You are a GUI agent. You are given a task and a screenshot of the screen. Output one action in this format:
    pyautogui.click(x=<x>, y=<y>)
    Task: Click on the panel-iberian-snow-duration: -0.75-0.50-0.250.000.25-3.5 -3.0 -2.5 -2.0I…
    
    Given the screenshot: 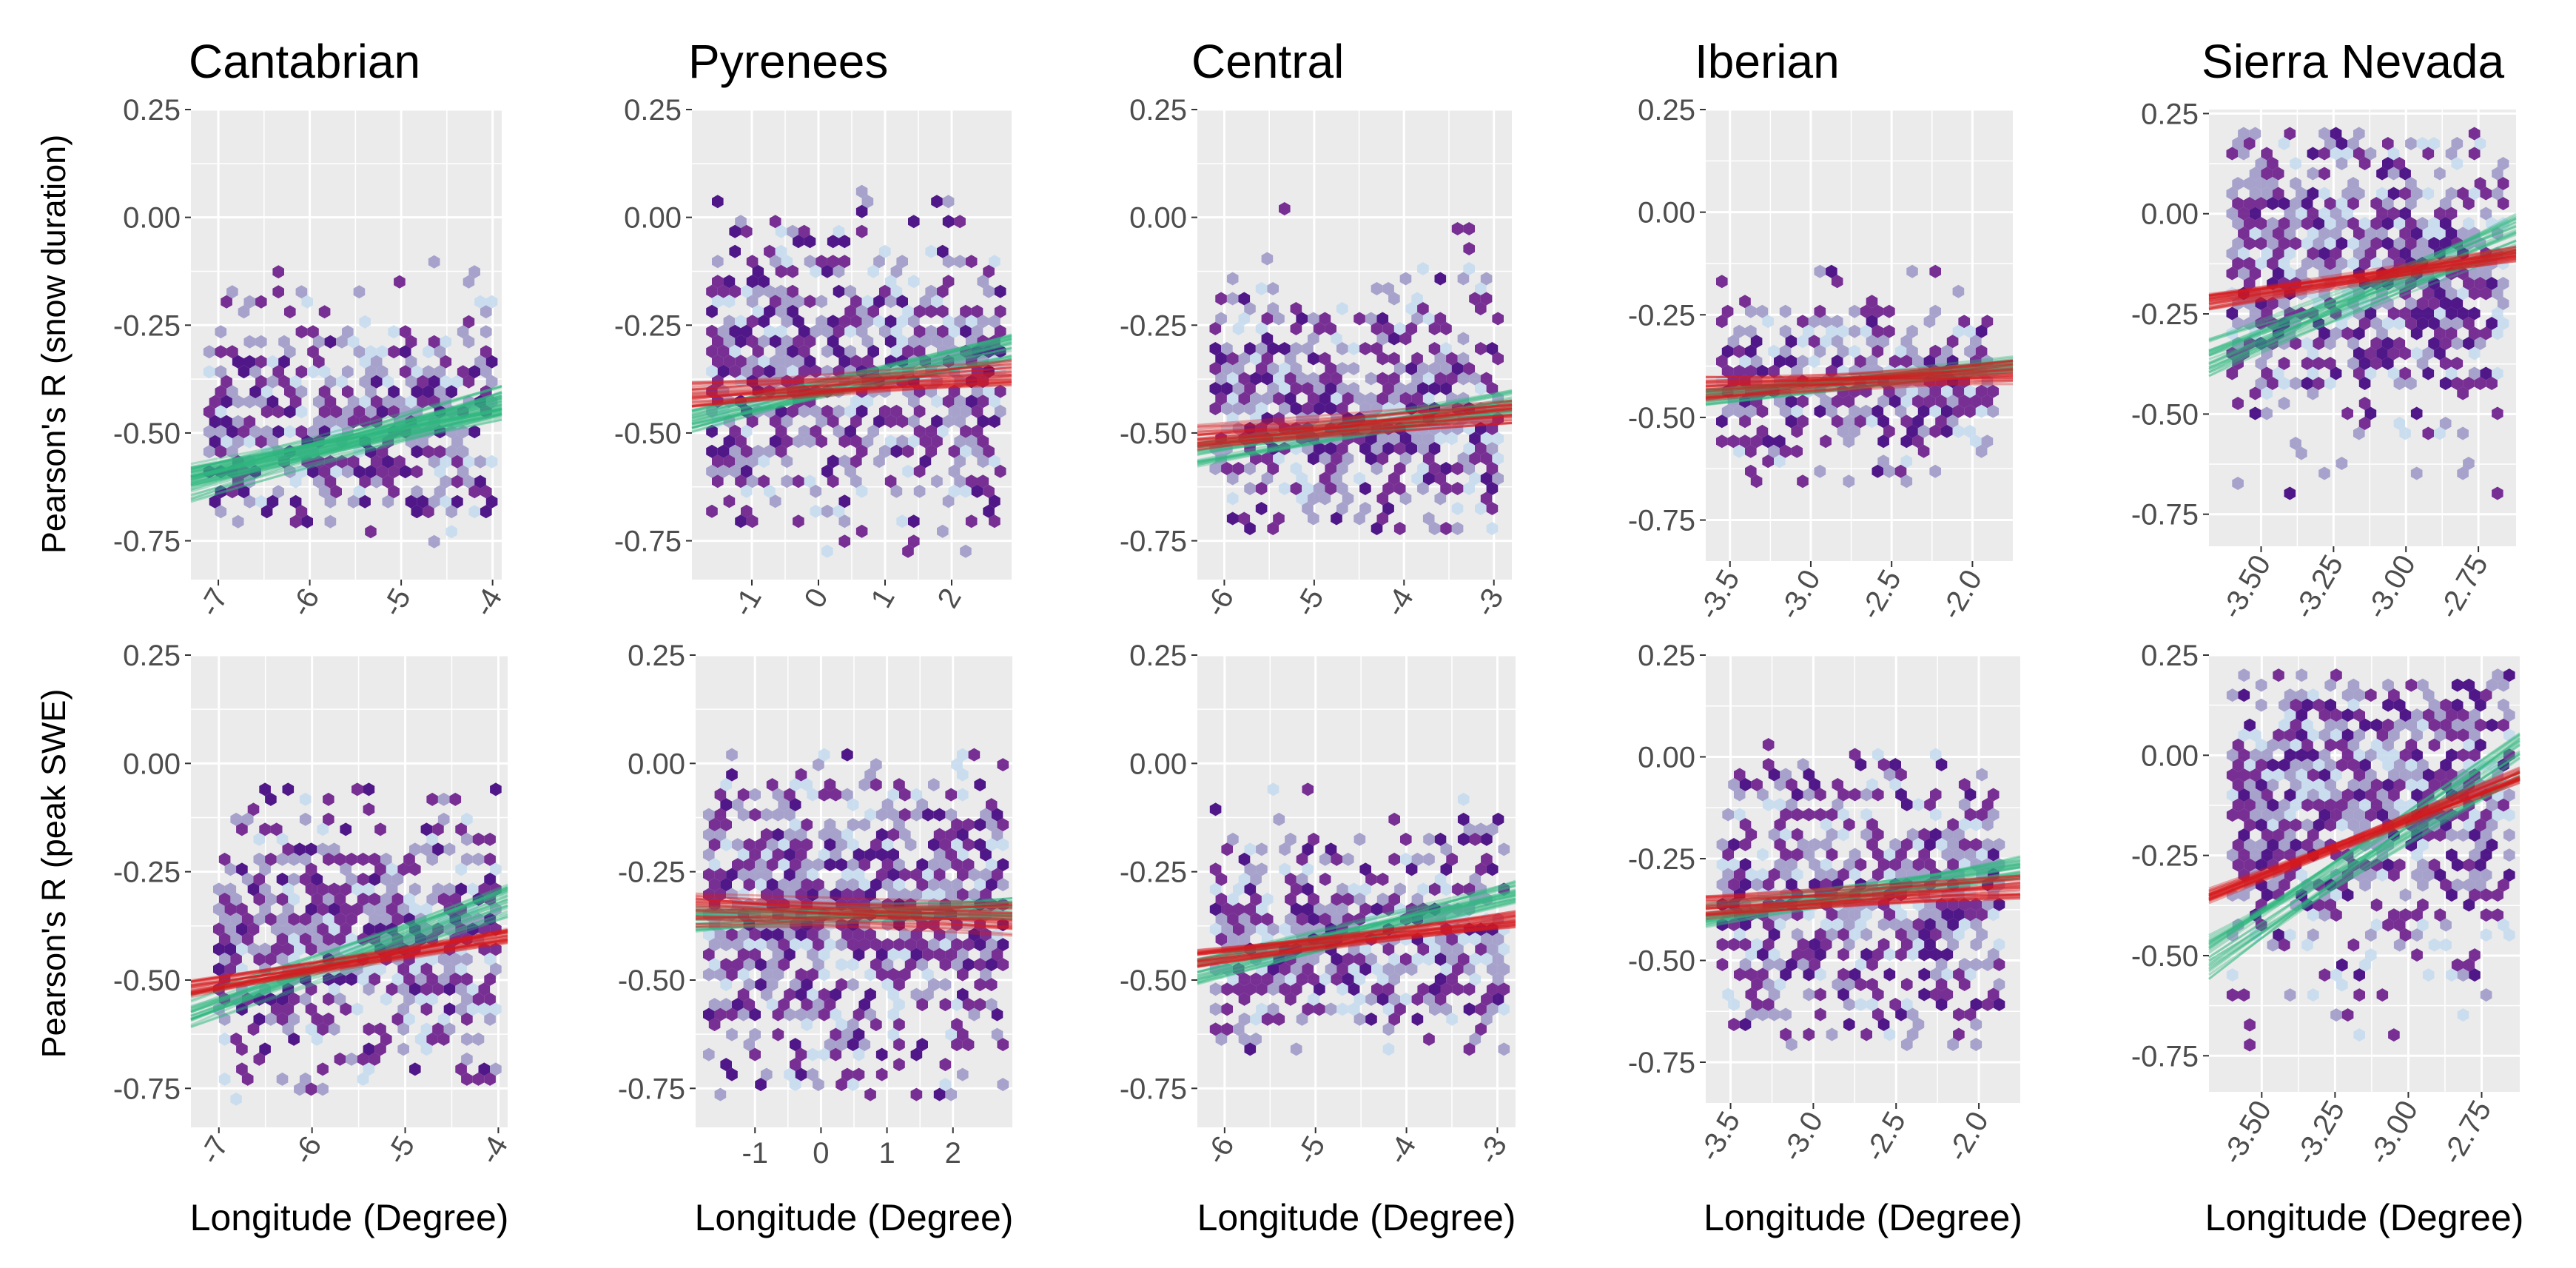 What is the action you would take?
    pyautogui.click(x=1821, y=330)
    